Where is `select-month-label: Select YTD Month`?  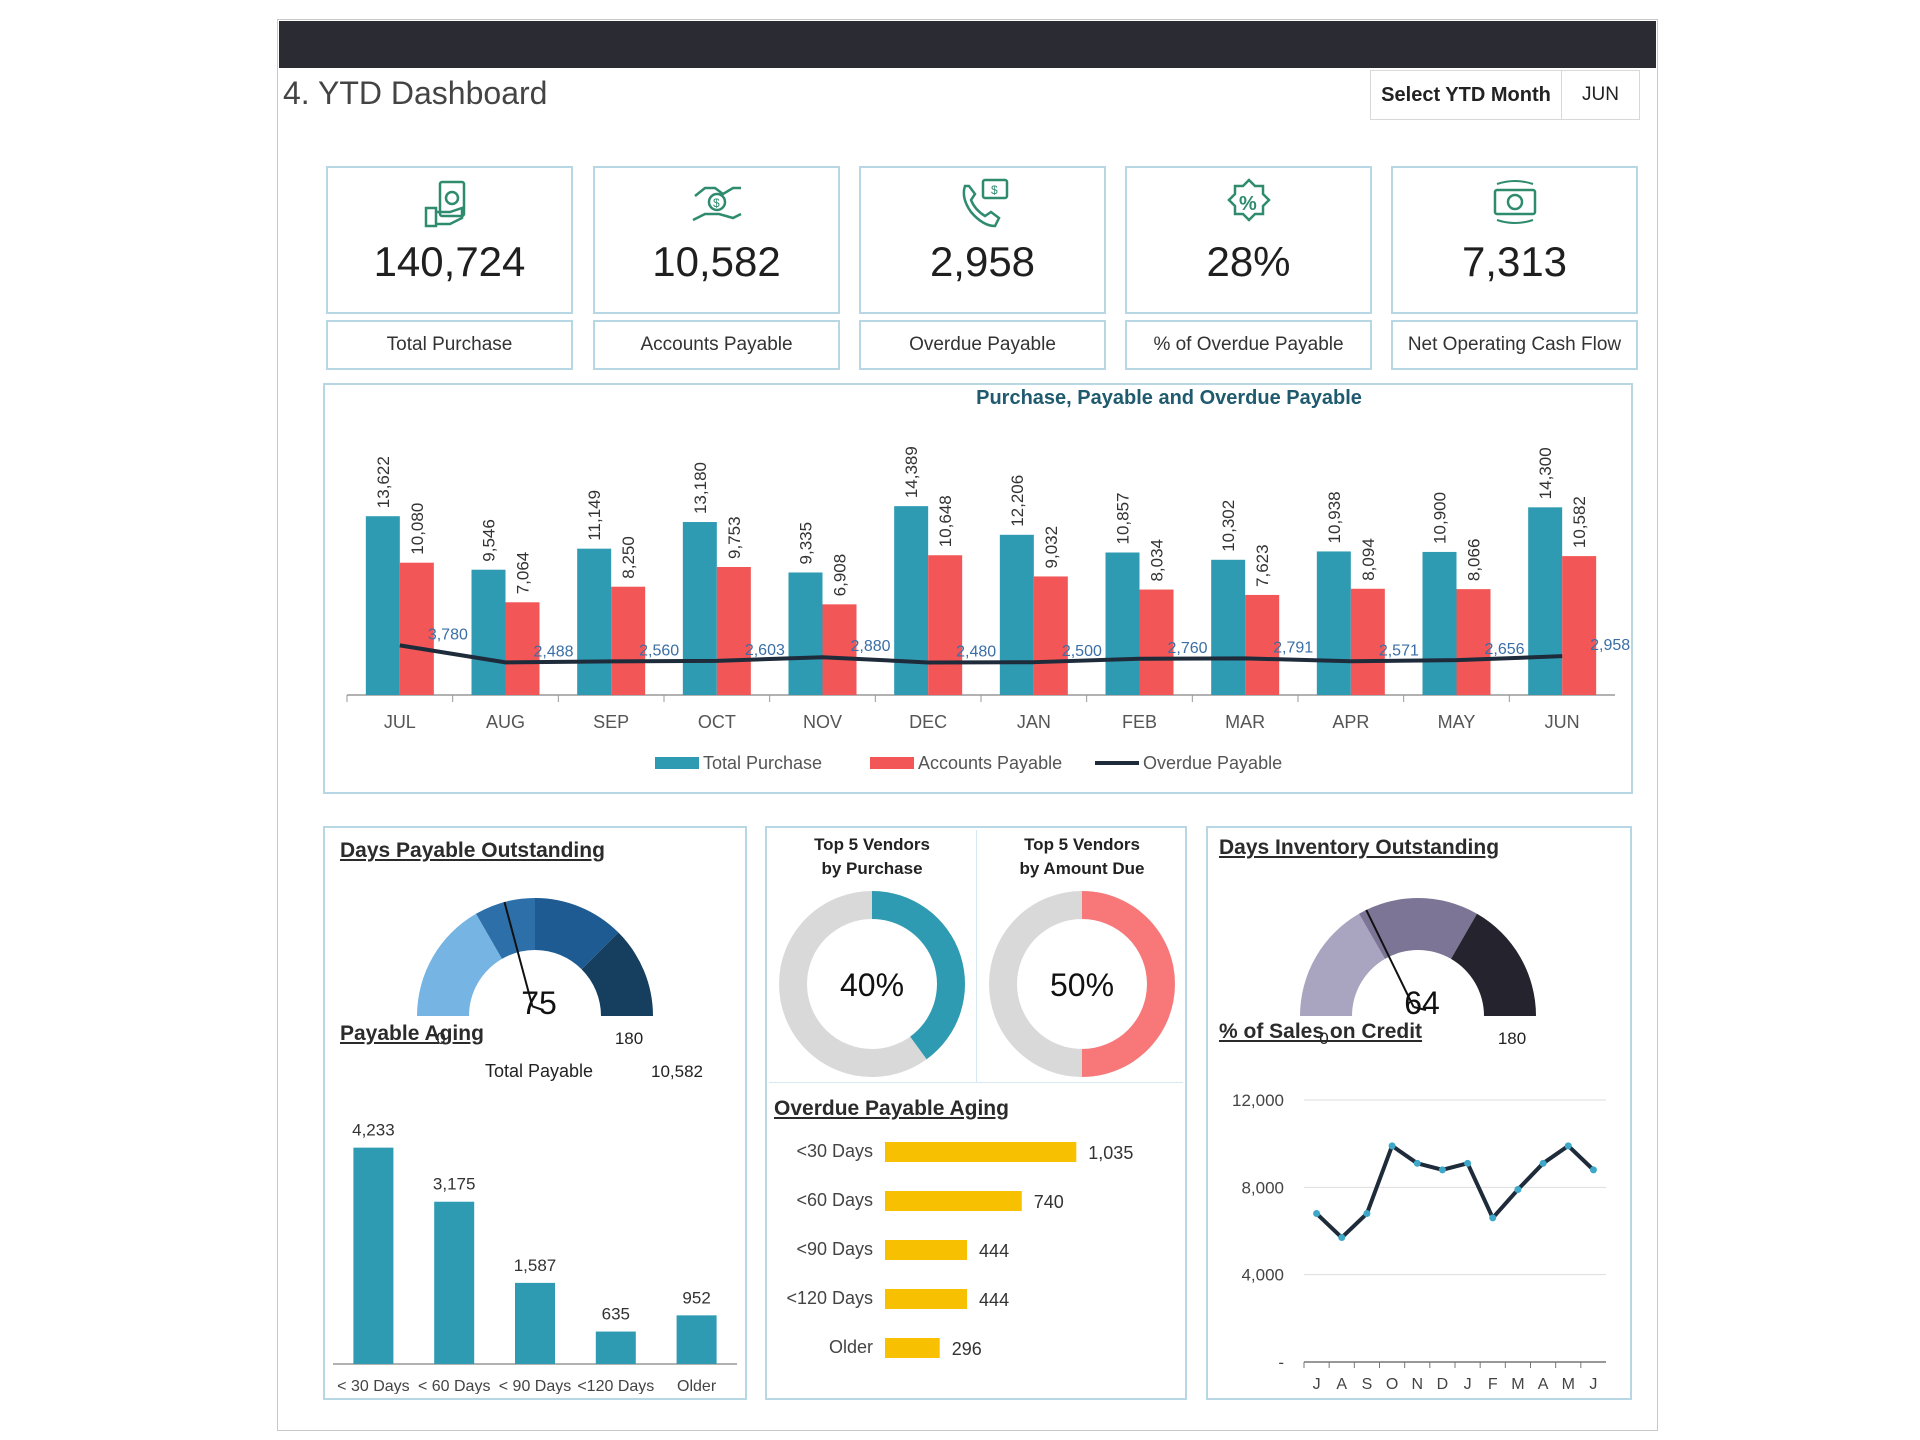 select-month-label: Select YTD Month is located at coordinates (1466, 95).